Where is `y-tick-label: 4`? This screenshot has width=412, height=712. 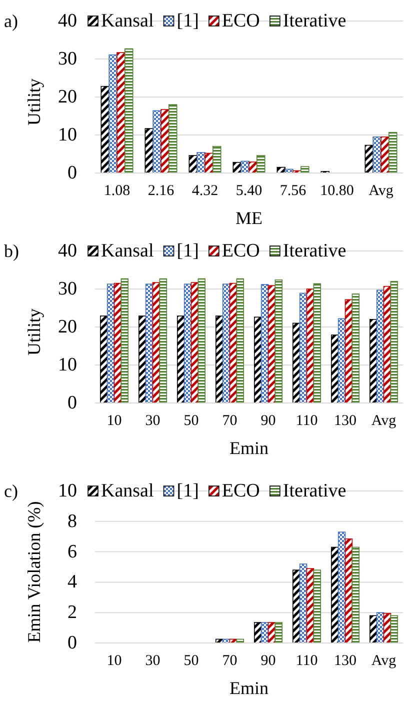
y-tick-label: 4 is located at coordinates (73, 582).